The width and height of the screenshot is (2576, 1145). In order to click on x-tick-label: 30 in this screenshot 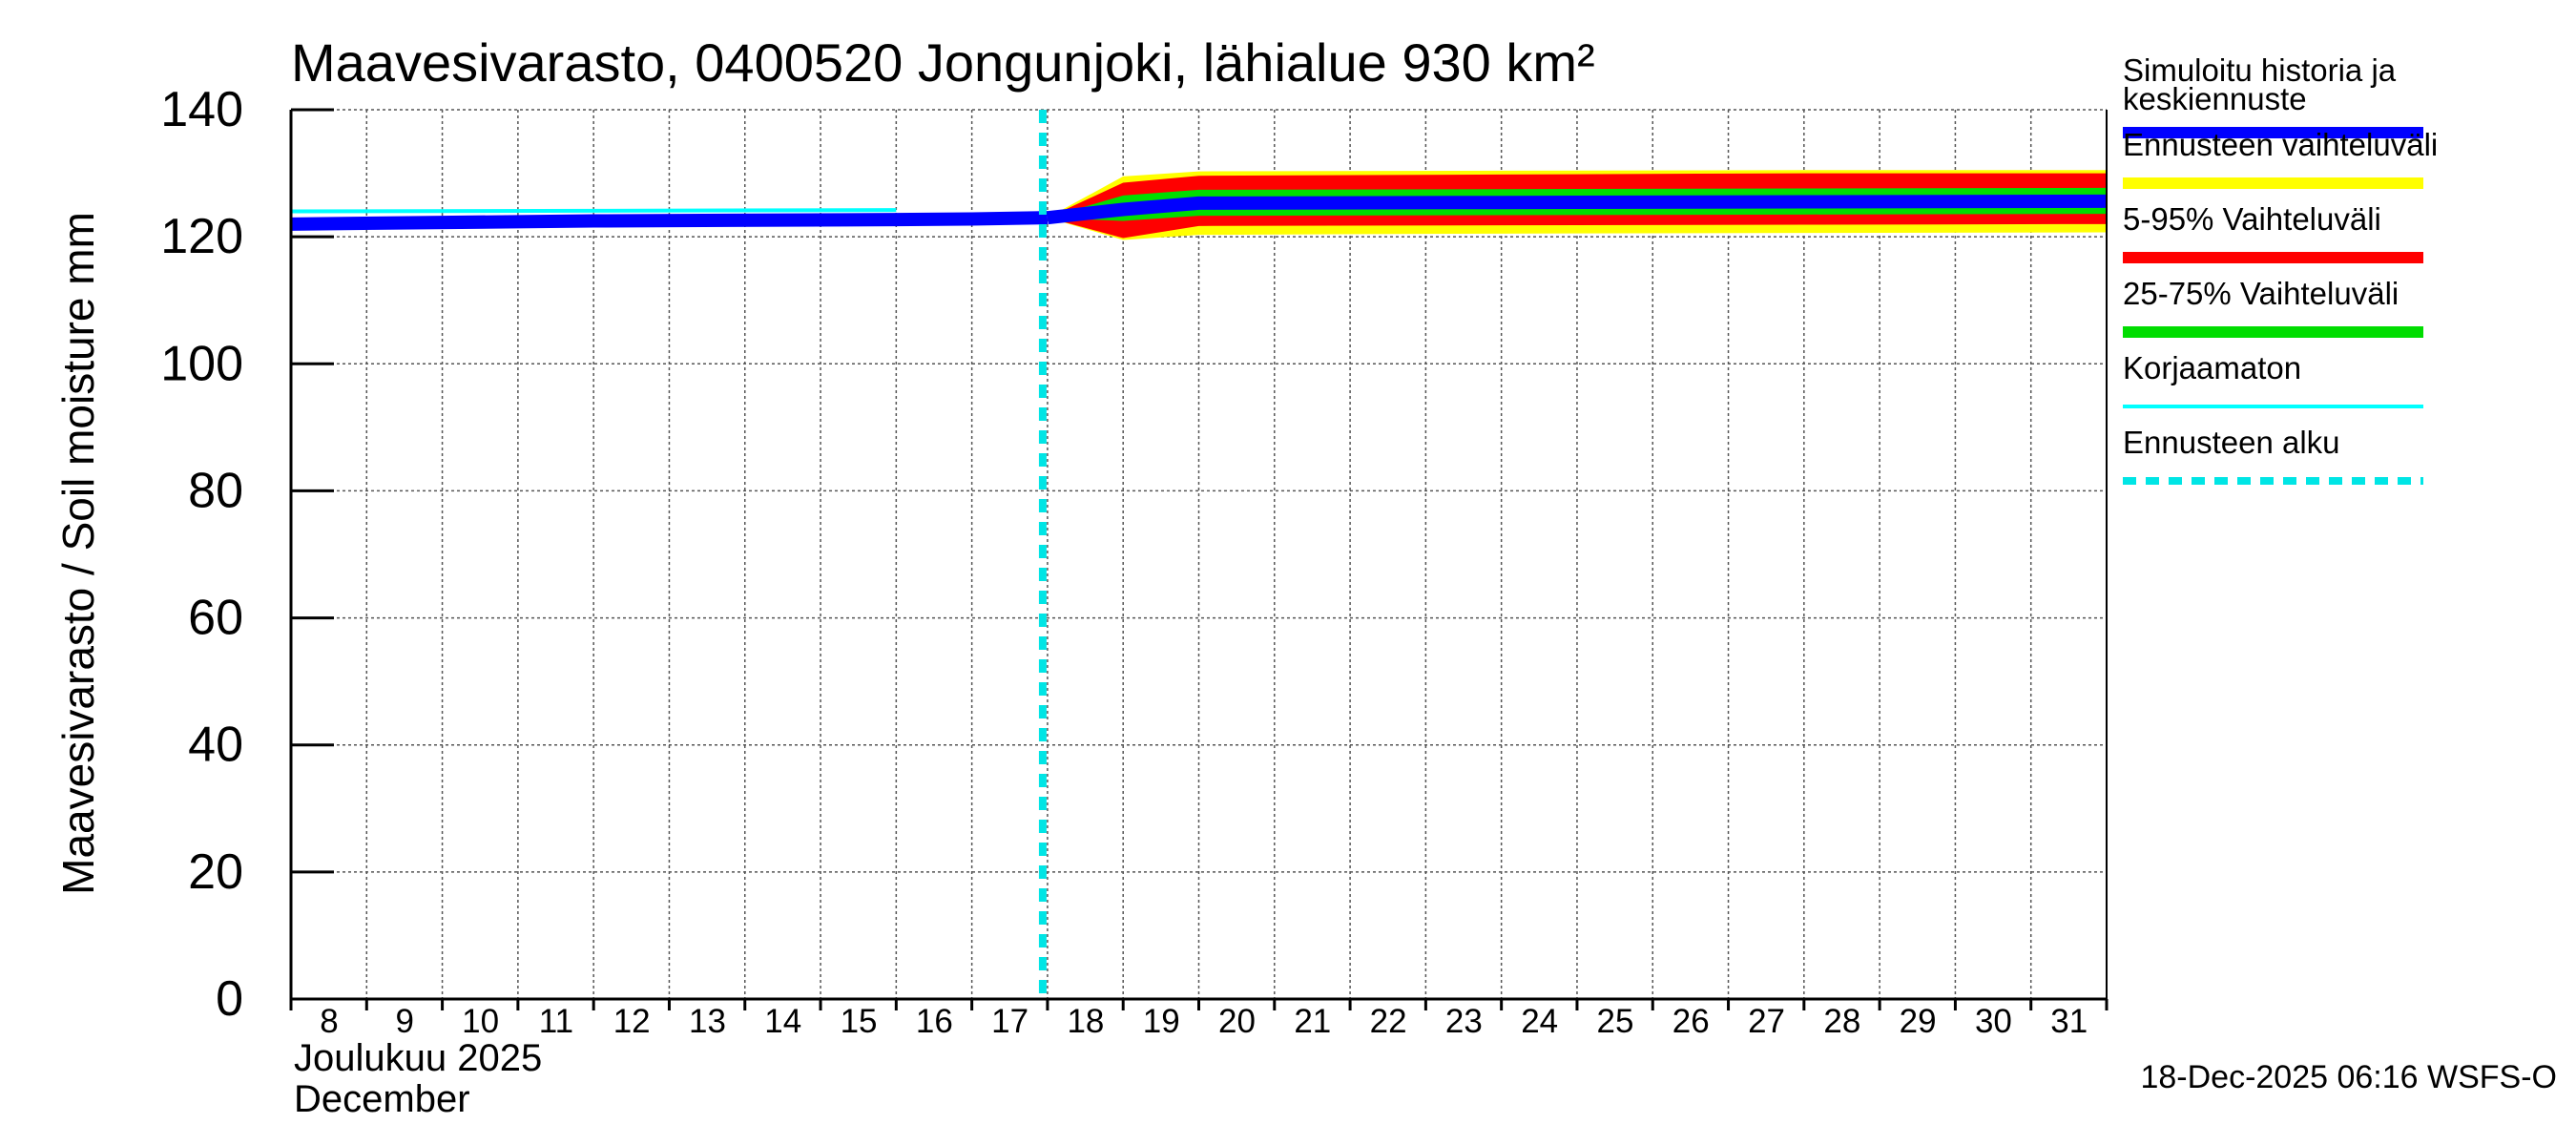, I will do `click(1993, 1022)`.